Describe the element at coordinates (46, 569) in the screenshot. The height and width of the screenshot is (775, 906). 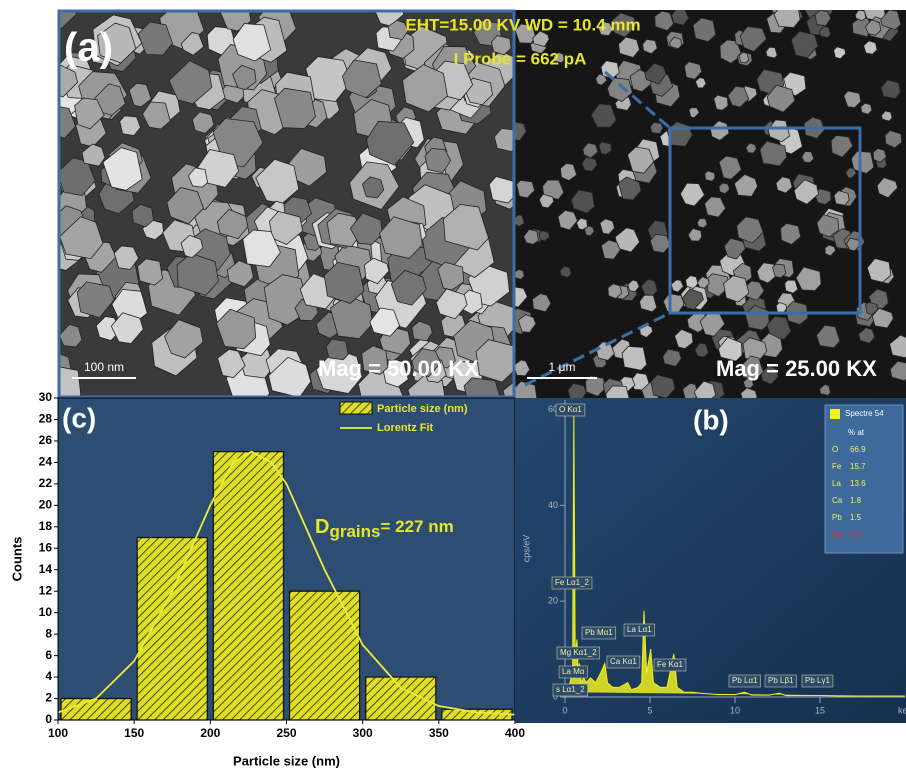
I see `y-tick-label: 14` at that location.